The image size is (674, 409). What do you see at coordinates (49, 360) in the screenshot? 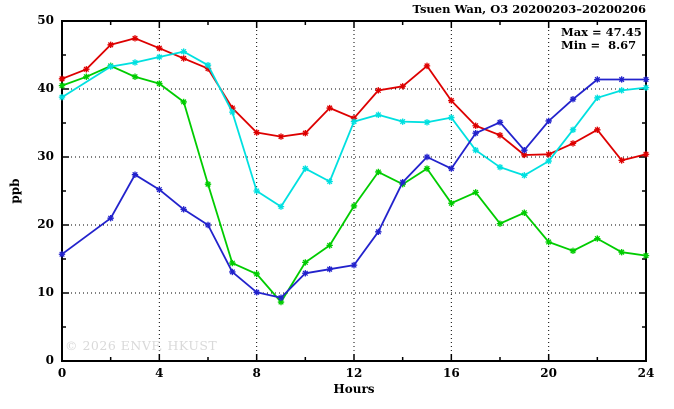
I see `y-tick-label: 0` at bounding box center [49, 360].